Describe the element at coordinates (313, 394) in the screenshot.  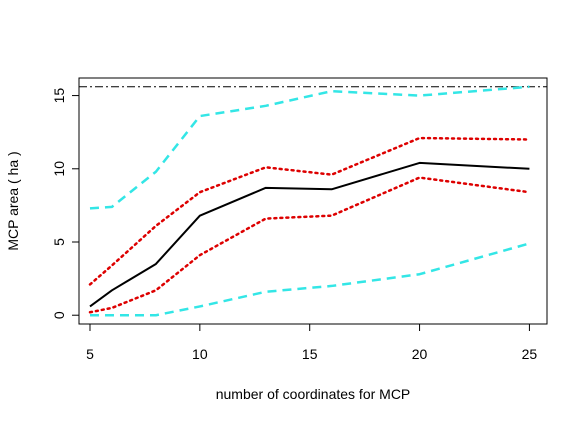
I see `x-axis-title: number of coordinates for MCP` at that location.